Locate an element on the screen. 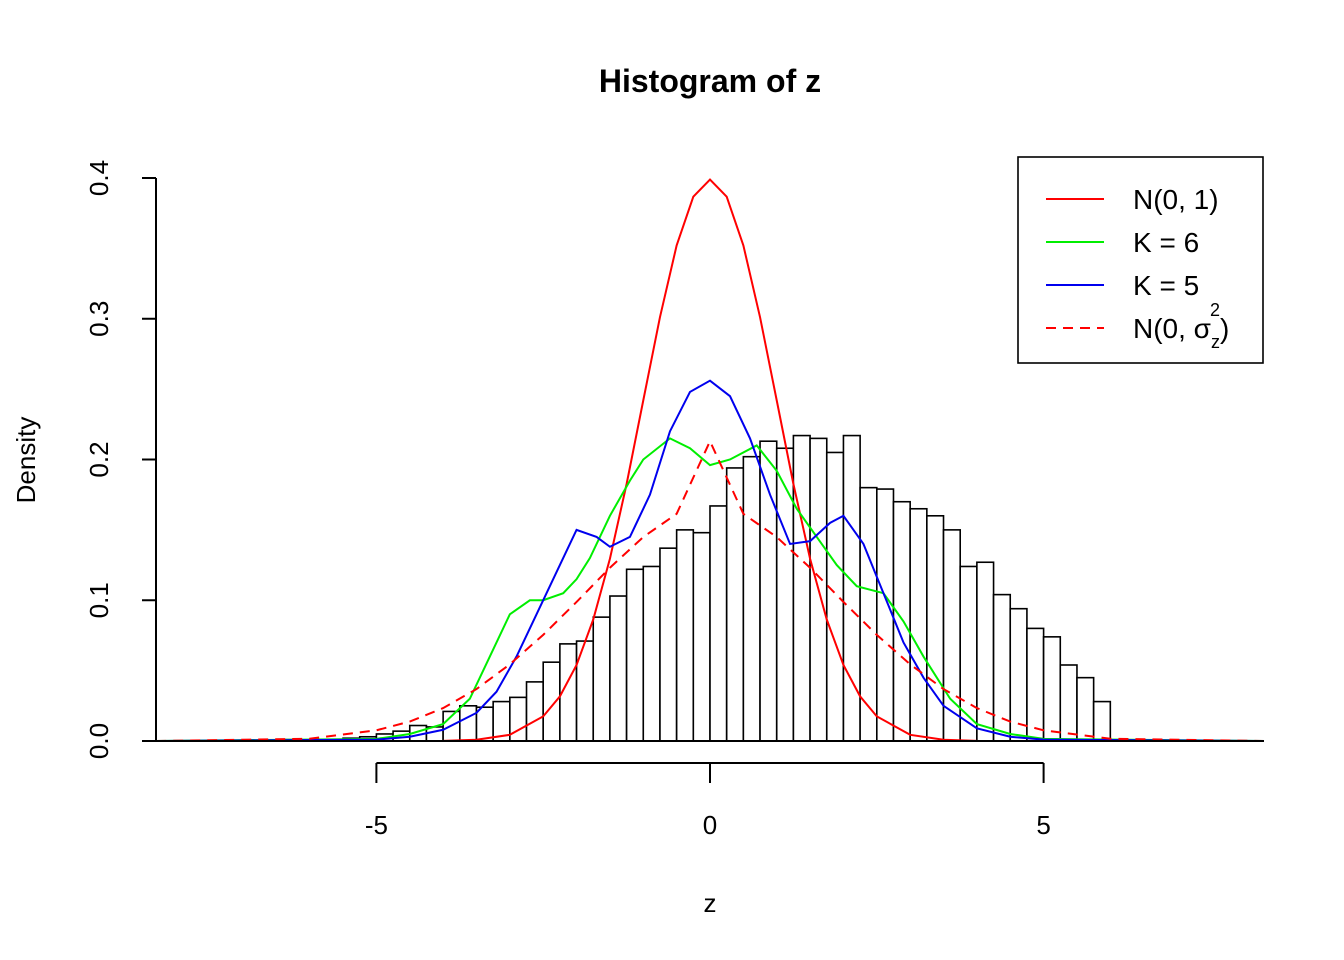 The height and width of the screenshot is (960, 1344). y-tick-label-3: 0.3 is located at coordinates (99, 319).